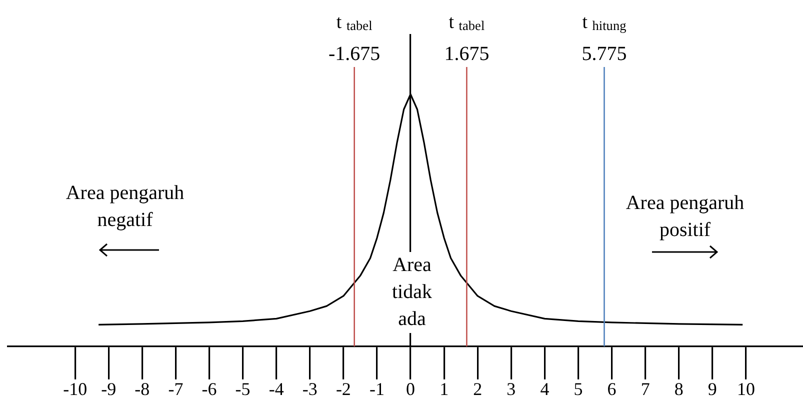 The height and width of the screenshot is (401, 803). Describe the element at coordinates (645, 388) in the screenshot. I see `x-tick-label: 7` at that location.